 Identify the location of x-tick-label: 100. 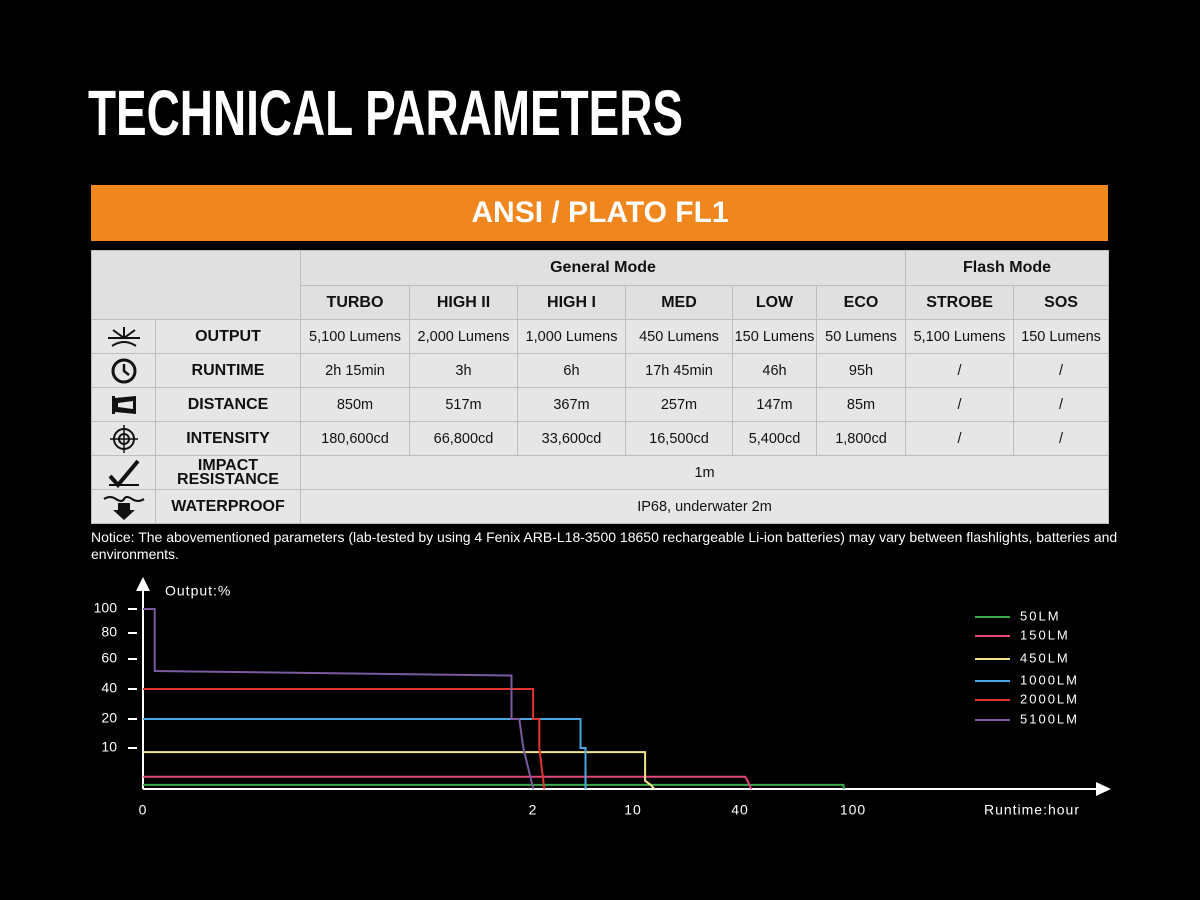
(853, 810).